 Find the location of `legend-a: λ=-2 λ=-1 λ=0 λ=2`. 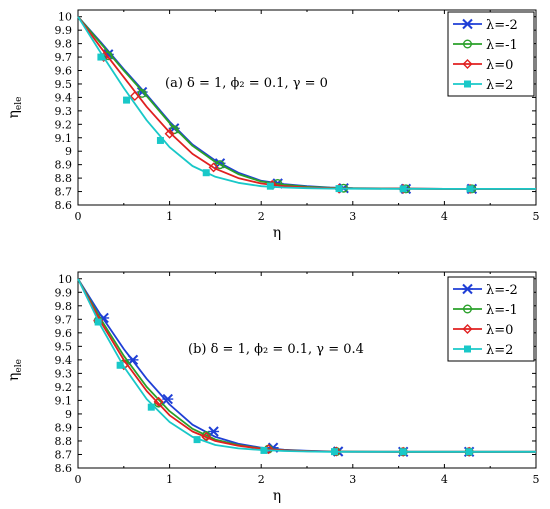

legend-a: λ=-2 λ=-1 λ=0 λ=2 is located at coordinates (491, 54).